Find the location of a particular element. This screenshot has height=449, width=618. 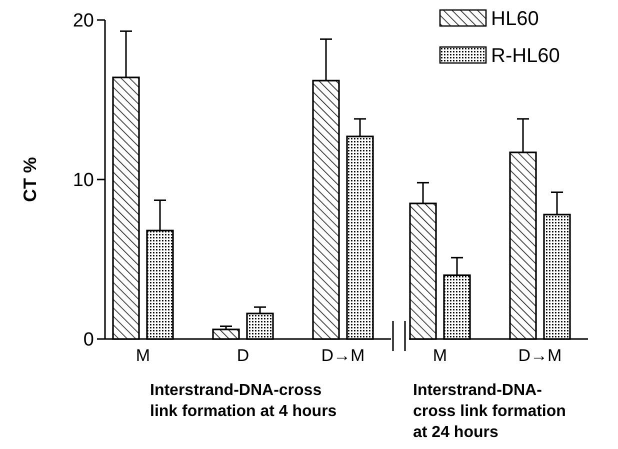

legend-label: HL60 is located at coordinates (515, 19).